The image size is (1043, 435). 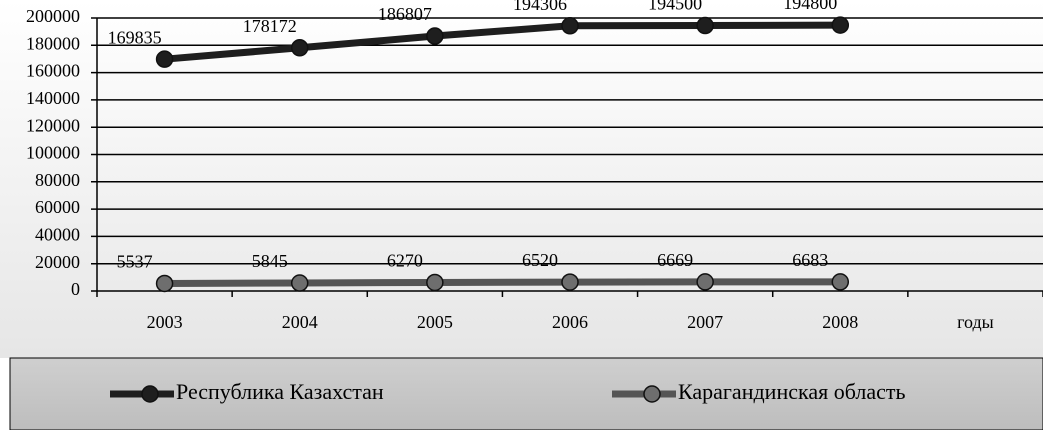 I want to click on y-tick-label: 140000, so click(x=53, y=98).